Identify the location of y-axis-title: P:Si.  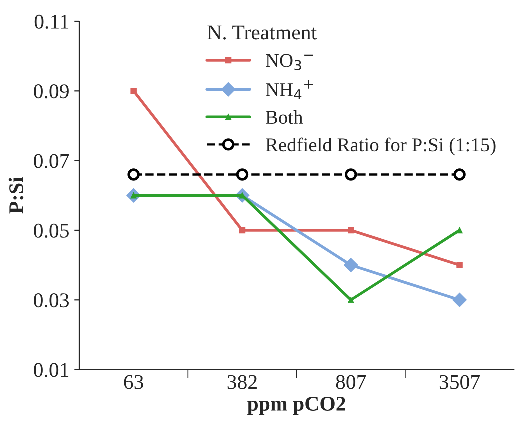
(16, 195).